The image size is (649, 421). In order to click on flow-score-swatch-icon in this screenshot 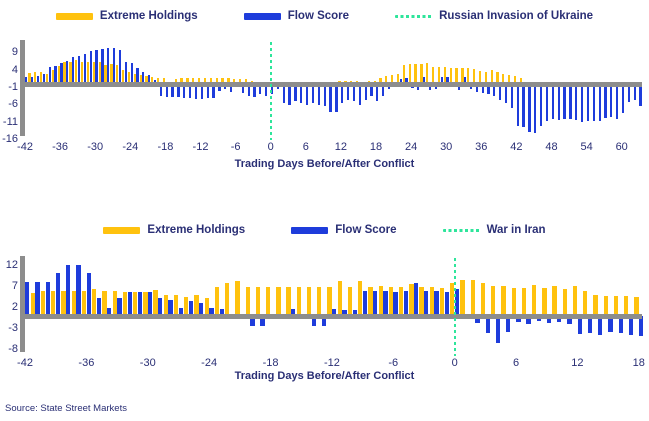, I will do `click(262, 16)`.